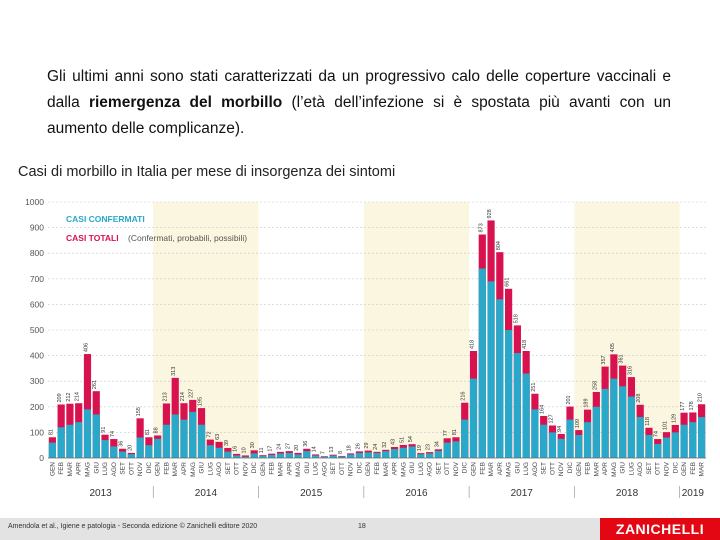 This screenshot has width=720, height=540. I want to click on data-label: 518, so click(516, 318).